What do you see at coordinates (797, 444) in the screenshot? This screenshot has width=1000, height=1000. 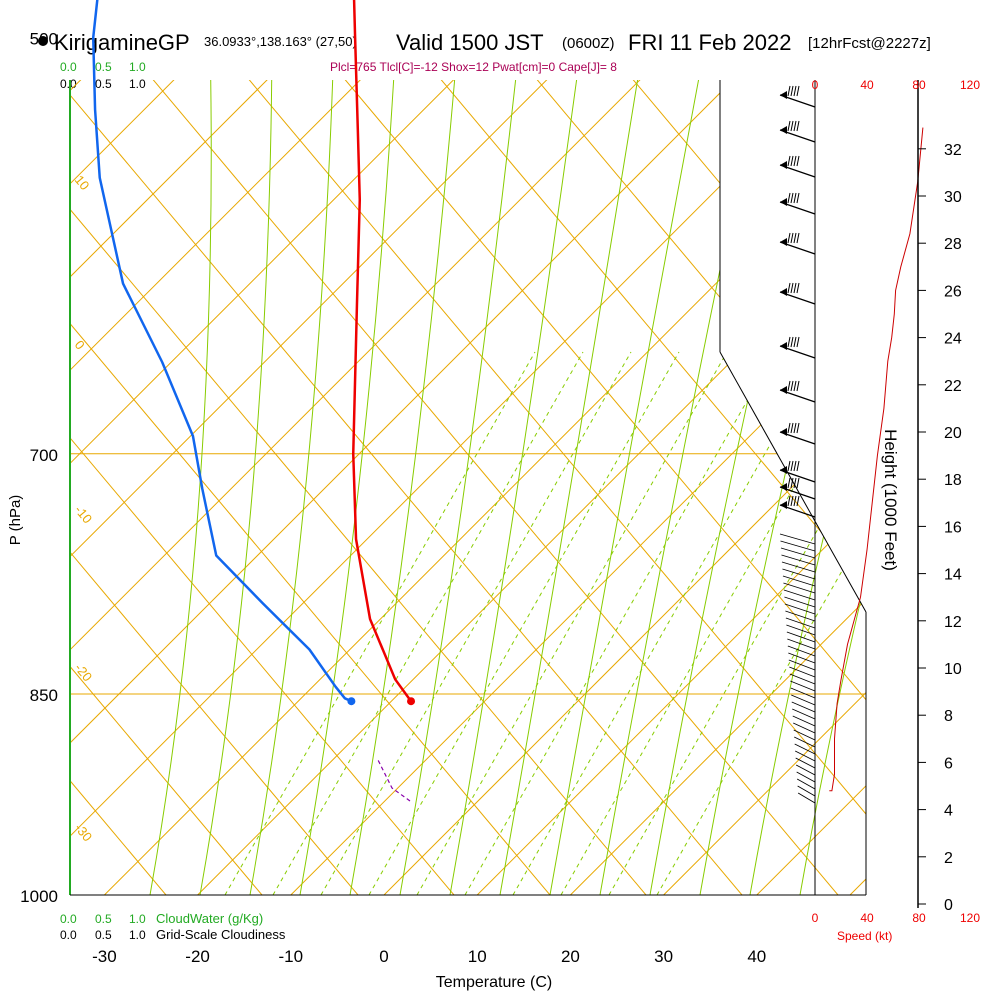 I see `wind-barbs` at bounding box center [797, 444].